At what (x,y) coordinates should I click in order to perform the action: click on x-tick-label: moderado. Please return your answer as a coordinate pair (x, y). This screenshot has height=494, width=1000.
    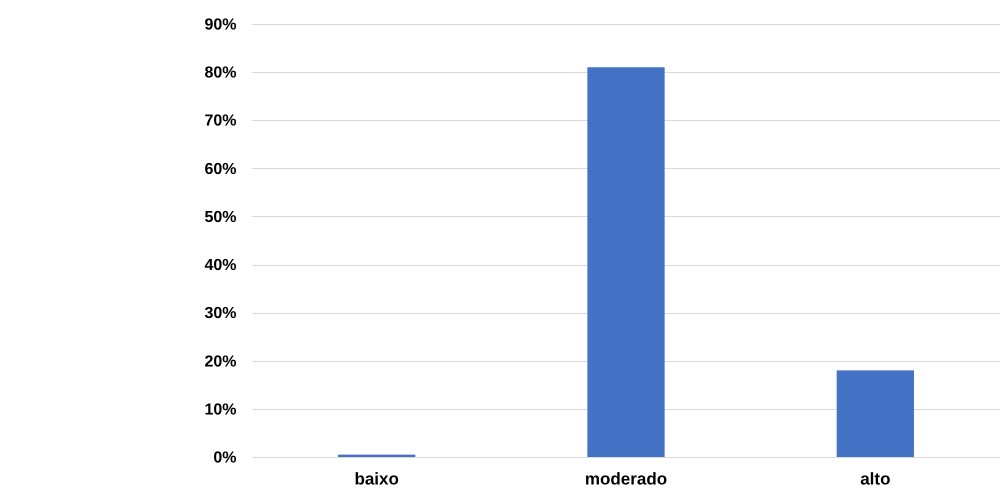
    Looking at the image, I should click on (626, 479).